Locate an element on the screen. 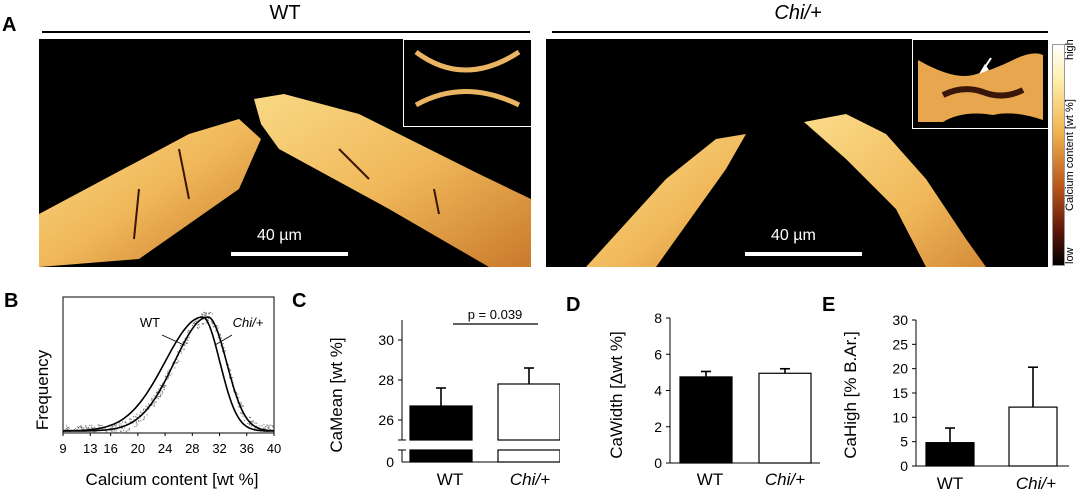 The image size is (1080, 502). cahigh-ytick-label: 20 is located at coordinates (900, 369).